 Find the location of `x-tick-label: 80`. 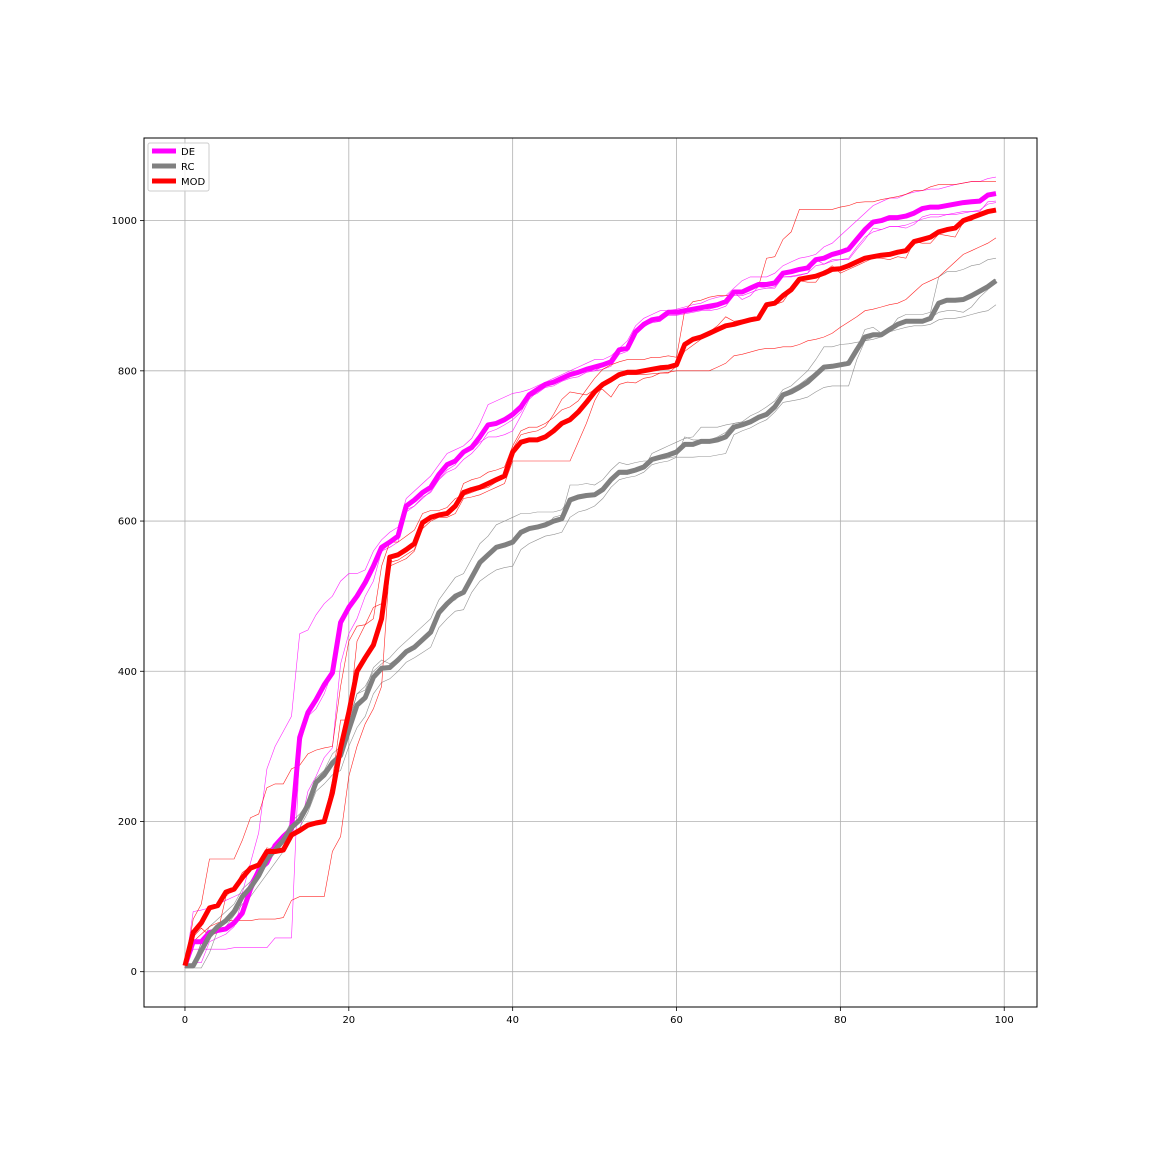

x-tick-label: 80 is located at coordinates (840, 1020).